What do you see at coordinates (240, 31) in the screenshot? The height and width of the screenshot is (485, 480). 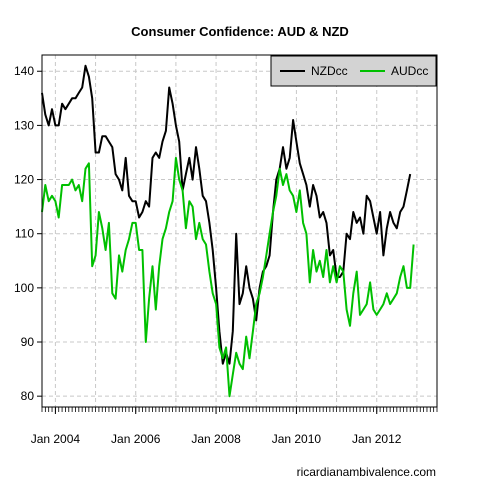 I see `chart-title: Consumer Confidence: AUD & NZD` at bounding box center [240, 31].